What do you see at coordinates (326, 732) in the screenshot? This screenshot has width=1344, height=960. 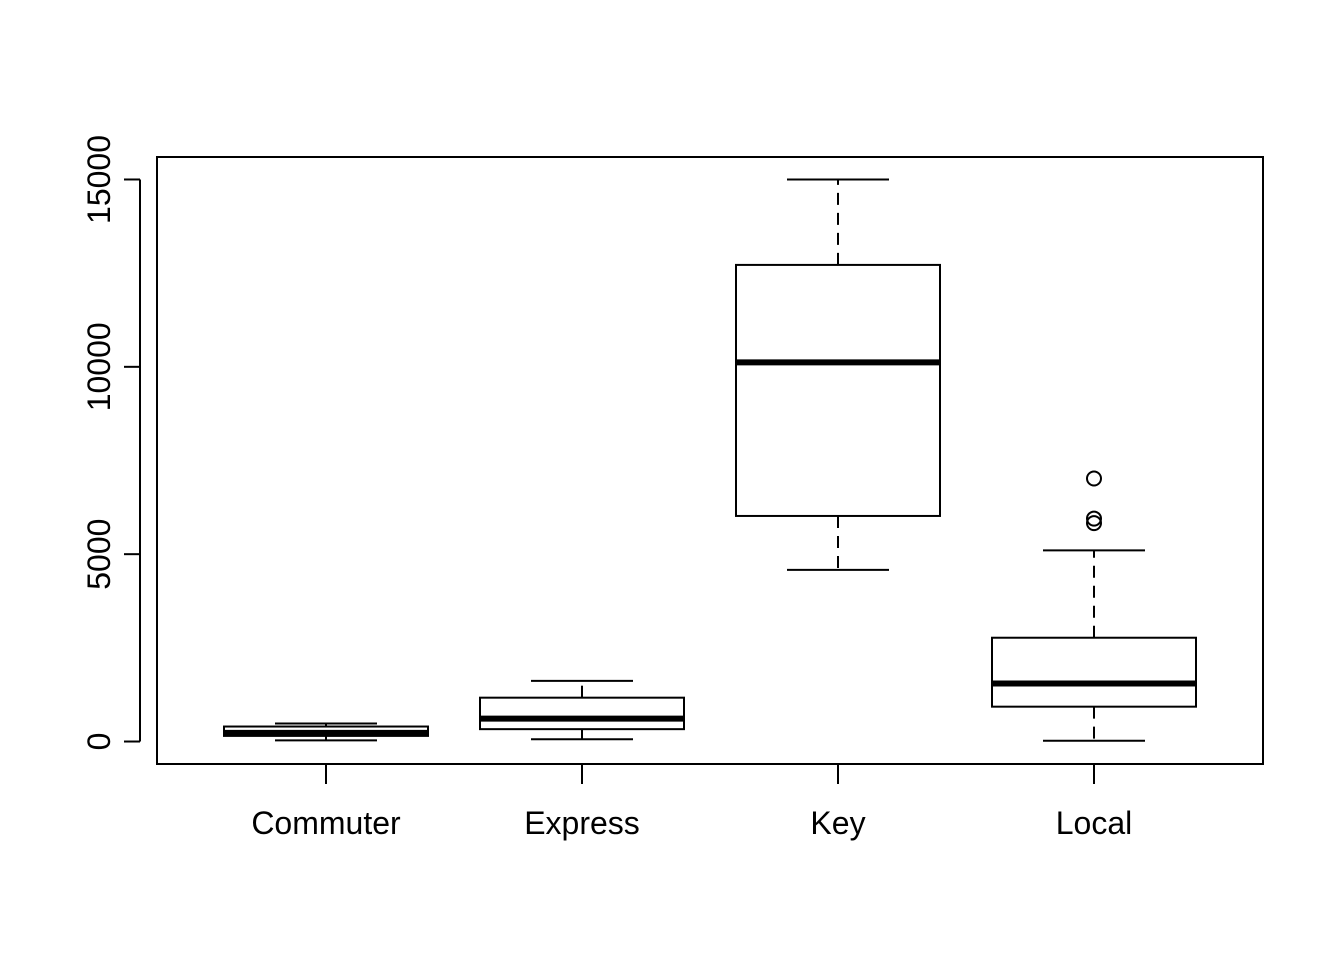 I see `box-commuter` at bounding box center [326, 732].